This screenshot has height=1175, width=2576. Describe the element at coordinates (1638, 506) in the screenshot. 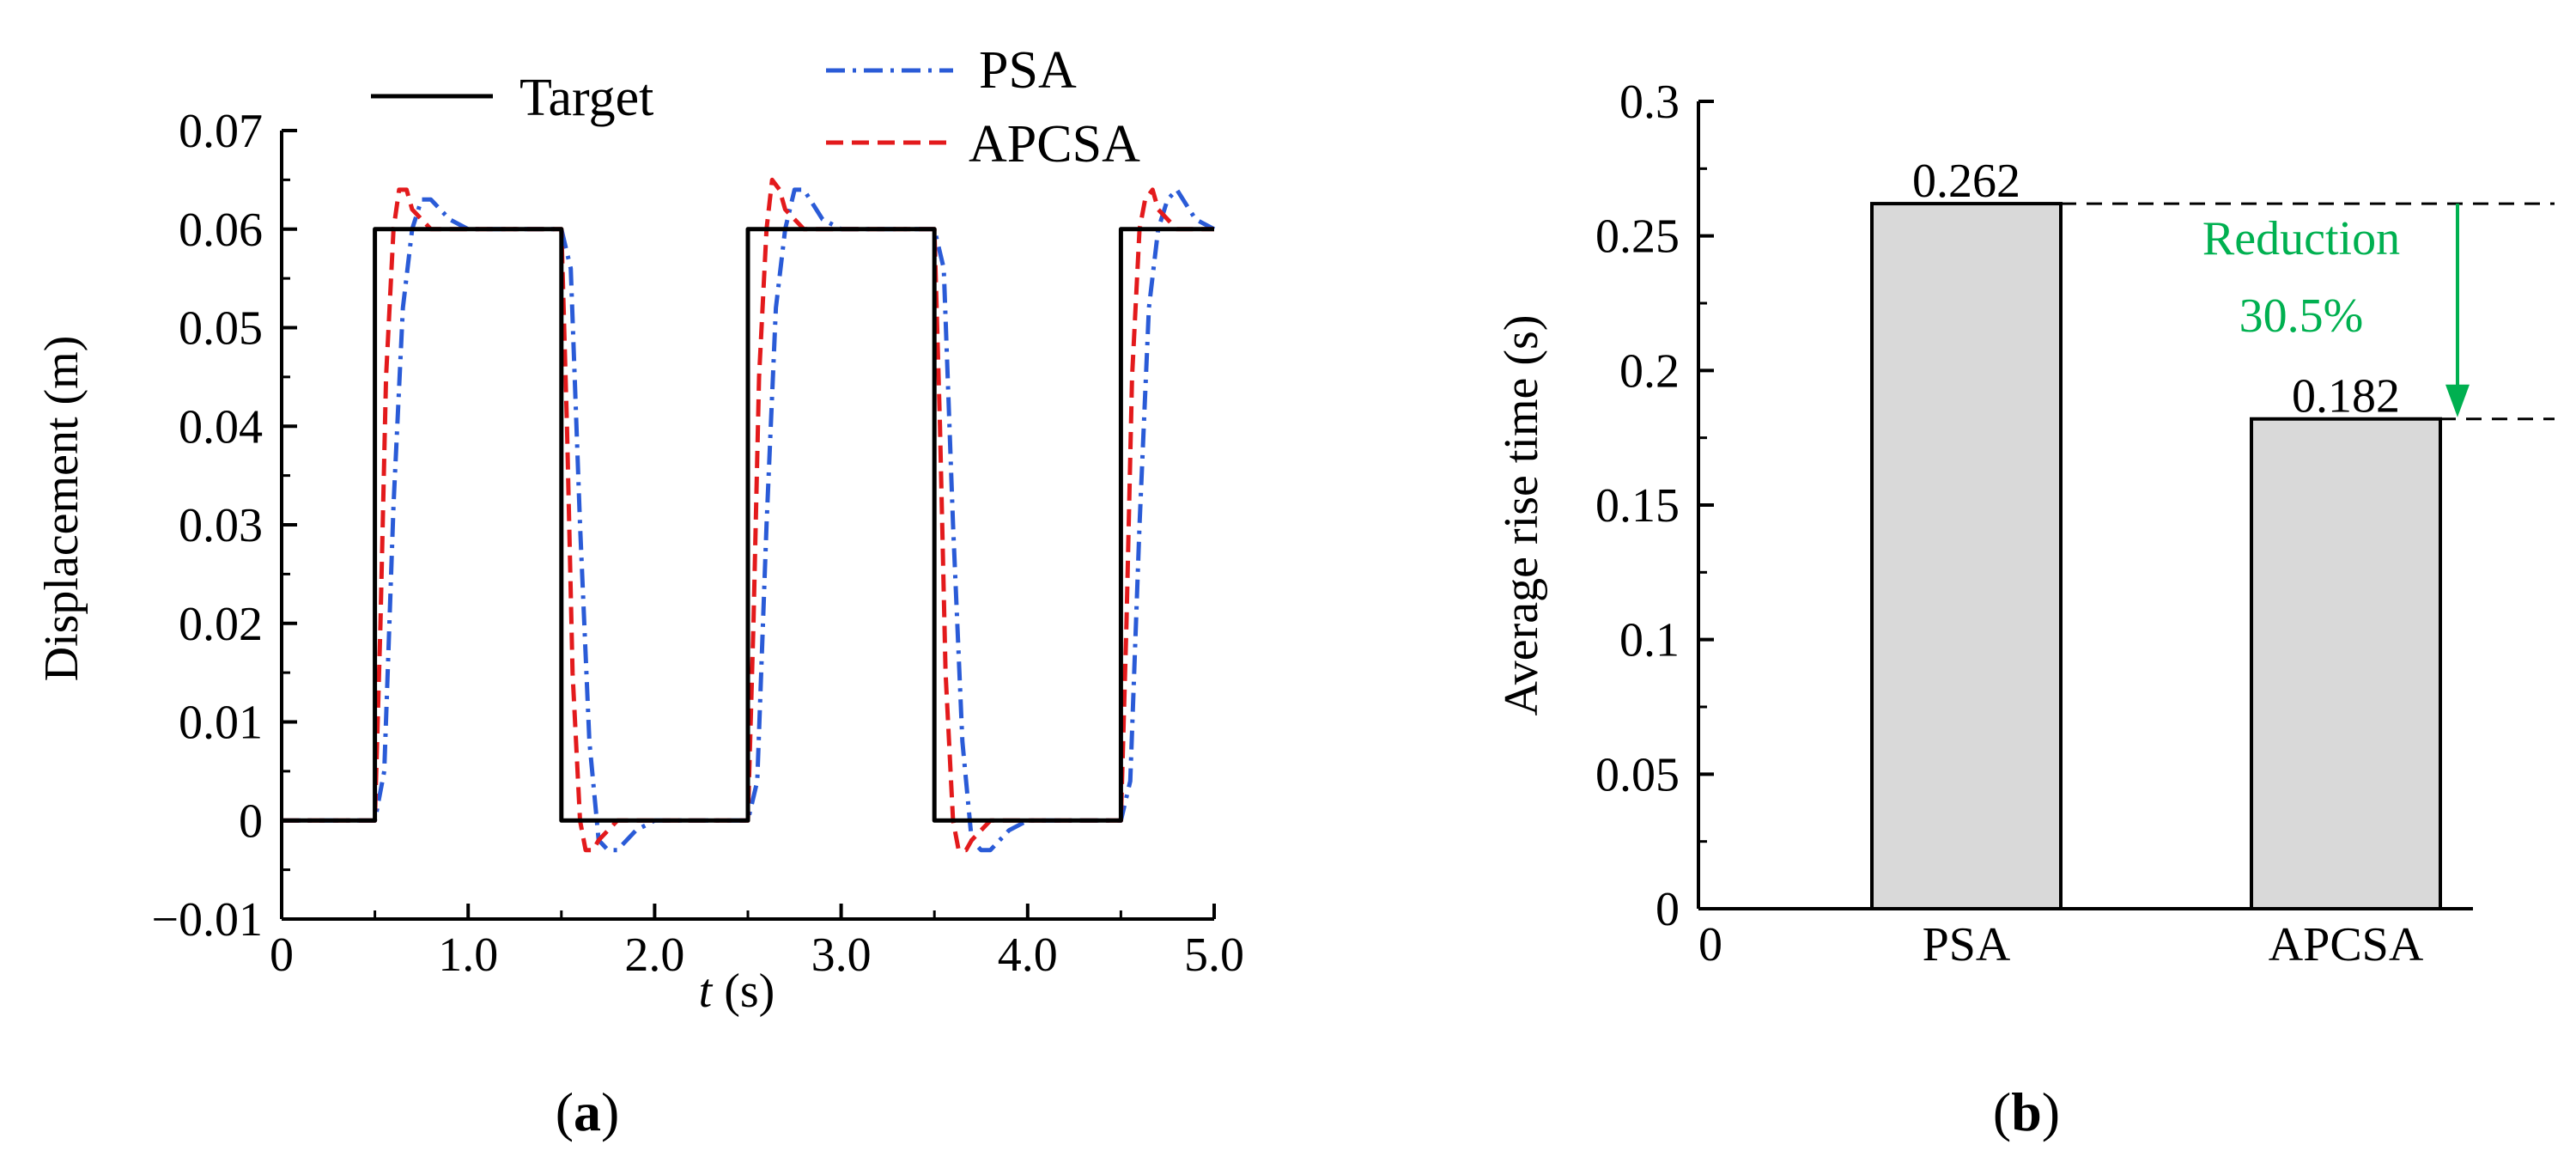

I see `y-tick-label: 0.15` at that location.